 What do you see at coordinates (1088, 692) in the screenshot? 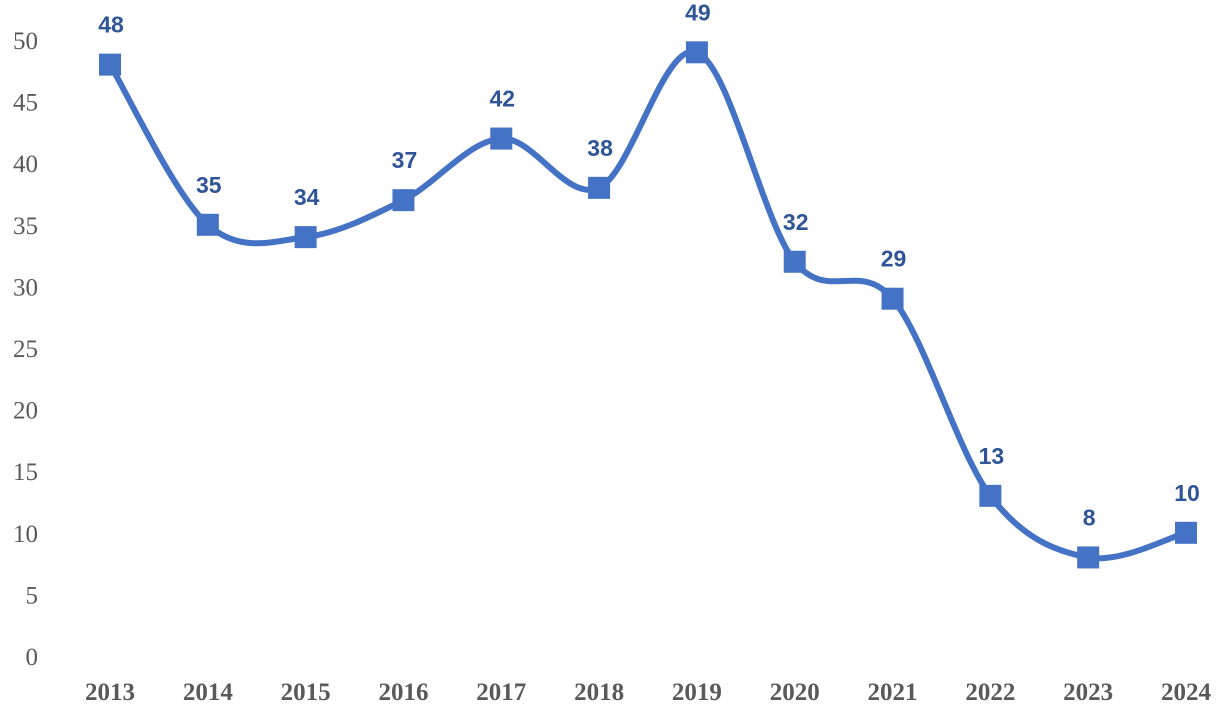
I see `x-tick-label: 2023` at bounding box center [1088, 692].